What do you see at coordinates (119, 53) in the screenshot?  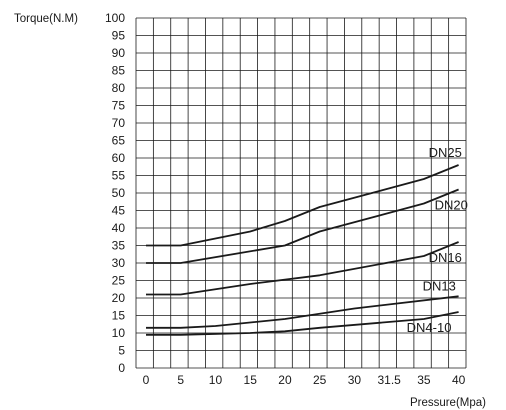 I see `y-tick-label: 90` at bounding box center [119, 53].